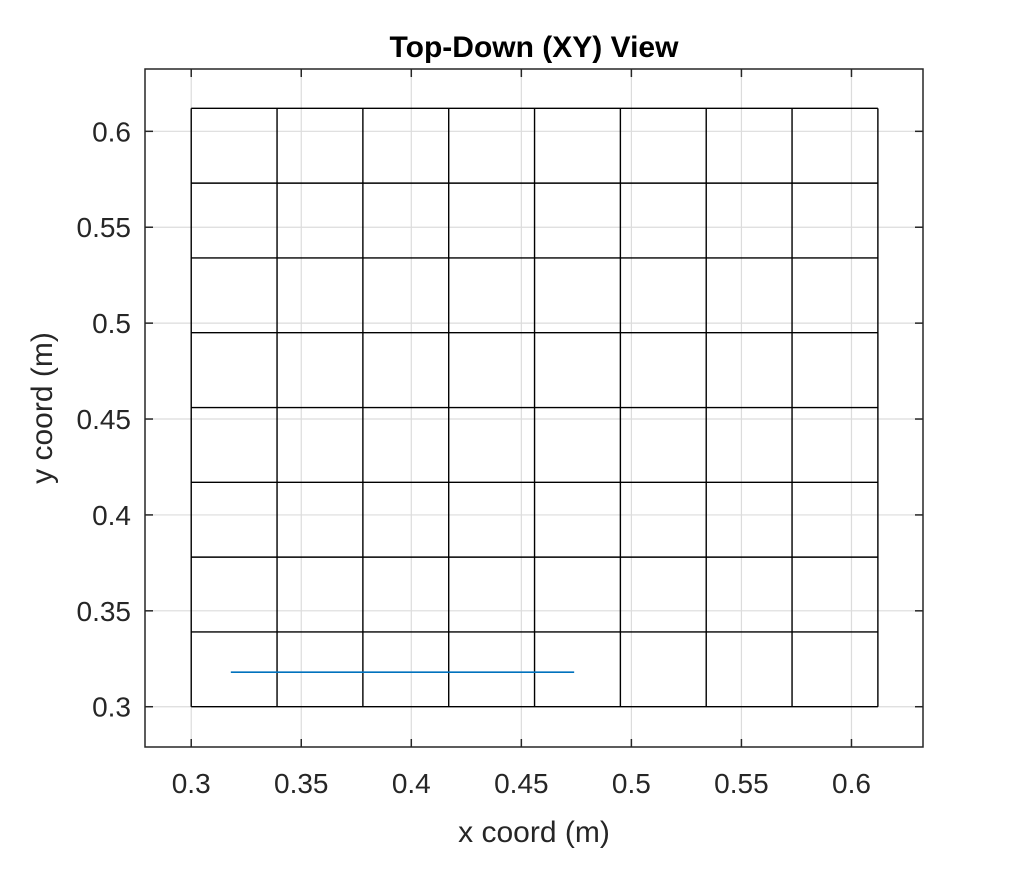  What do you see at coordinates (104, 227) in the screenshot?
I see `y-tick-label-5: 0.55` at bounding box center [104, 227].